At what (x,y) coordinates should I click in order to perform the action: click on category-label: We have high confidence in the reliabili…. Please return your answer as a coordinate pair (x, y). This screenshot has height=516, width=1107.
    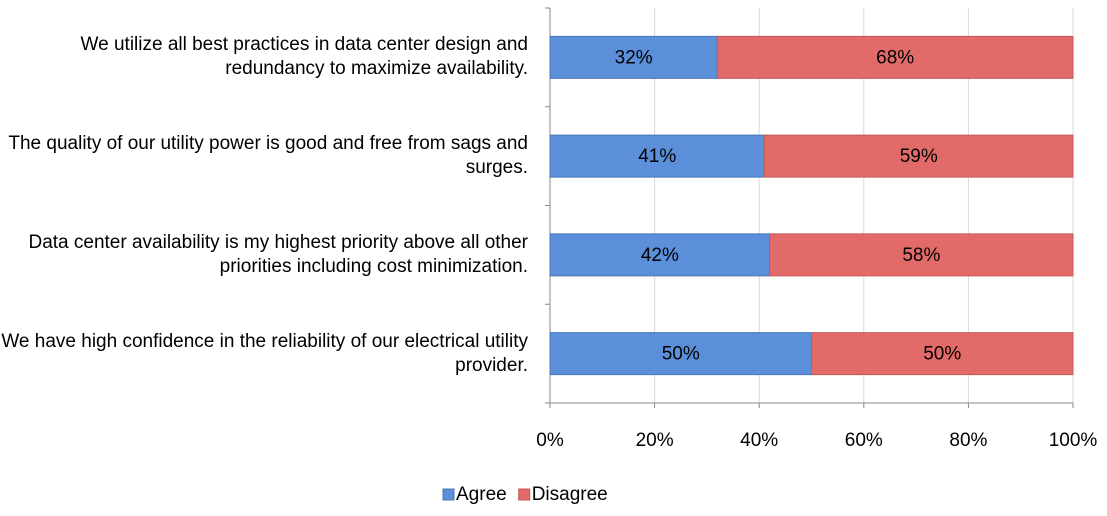
    Looking at the image, I should click on (264, 353).